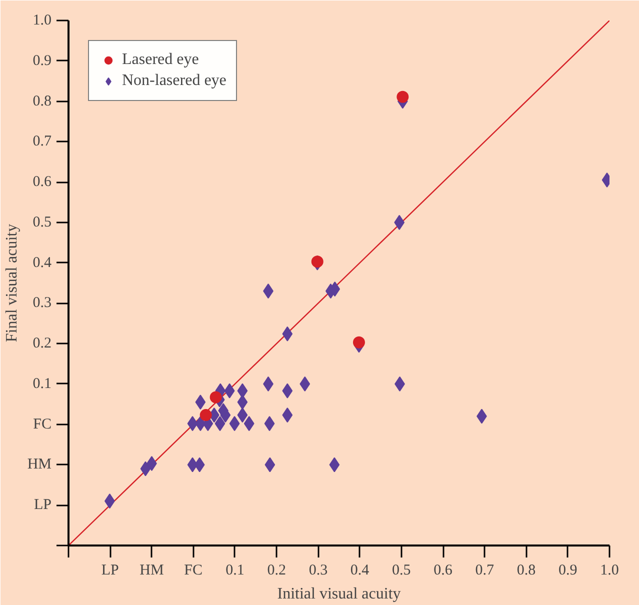 The image size is (639, 605). What do you see at coordinates (360, 570) in the screenshot?
I see `x-tick-label: 0.4` at bounding box center [360, 570].